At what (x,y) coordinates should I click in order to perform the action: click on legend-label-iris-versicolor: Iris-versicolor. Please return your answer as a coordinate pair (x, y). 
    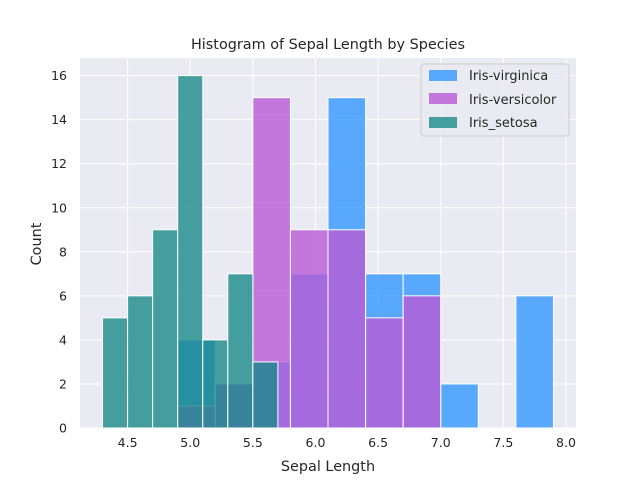
    Looking at the image, I should click on (513, 100).